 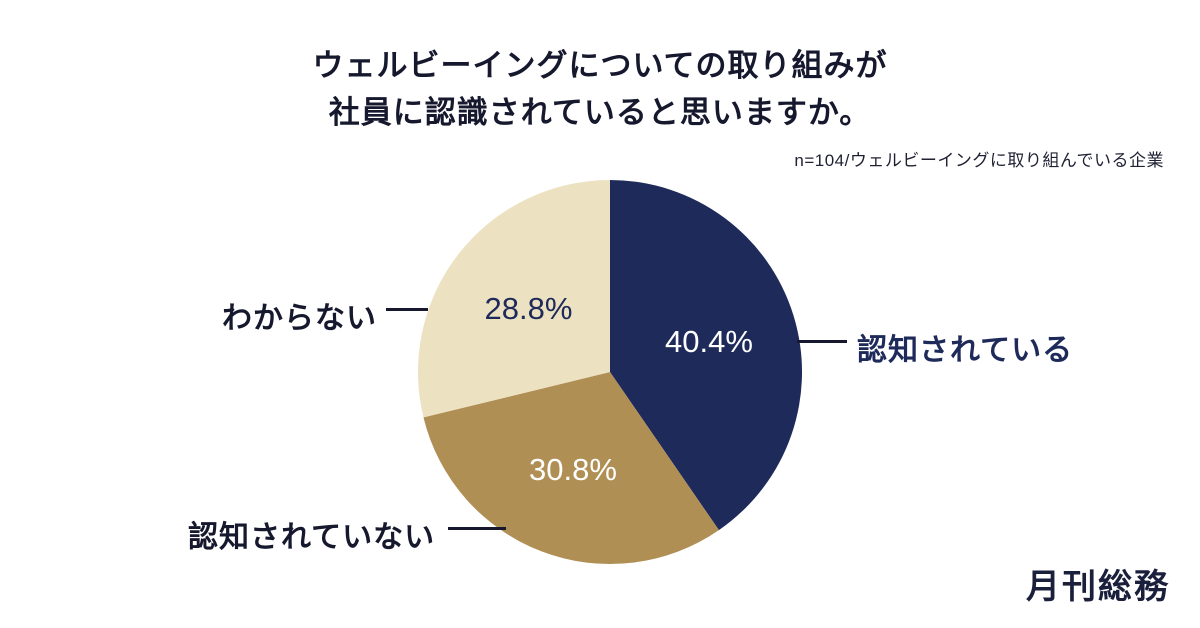 I want to click on slice-label-ninchi-sareteinai: 認知されていない, so click(x=312, y=537).